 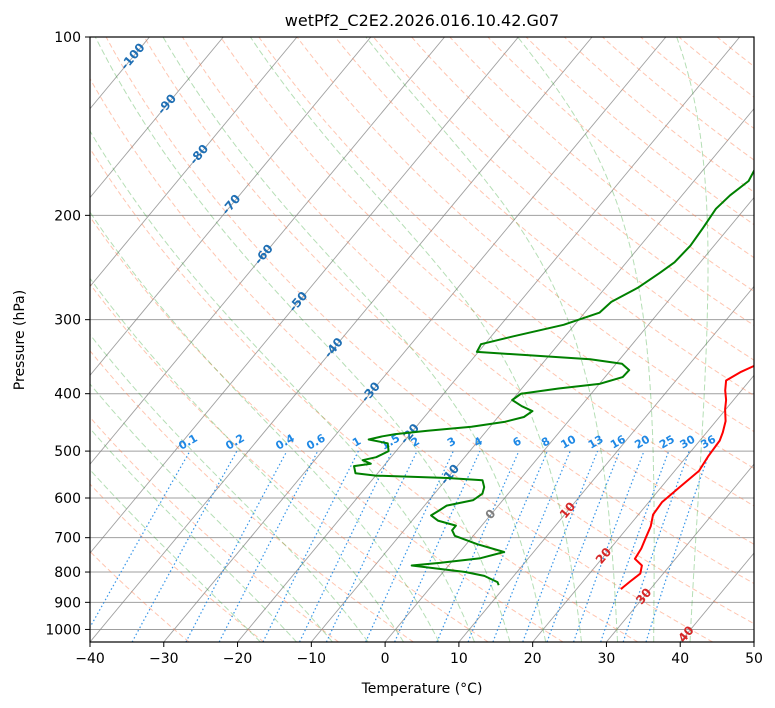 I want to click on x-tick-label: −40, so click(x=90, y=659).